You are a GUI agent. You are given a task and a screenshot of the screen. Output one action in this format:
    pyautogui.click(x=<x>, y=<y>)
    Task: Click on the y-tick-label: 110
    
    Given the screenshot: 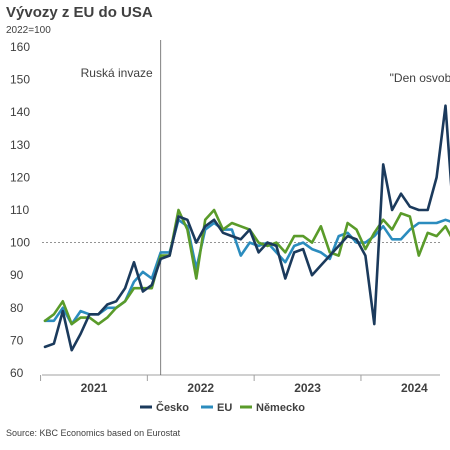 What is the action you would take?
    pyautogui.click(x=19, y=210)
    